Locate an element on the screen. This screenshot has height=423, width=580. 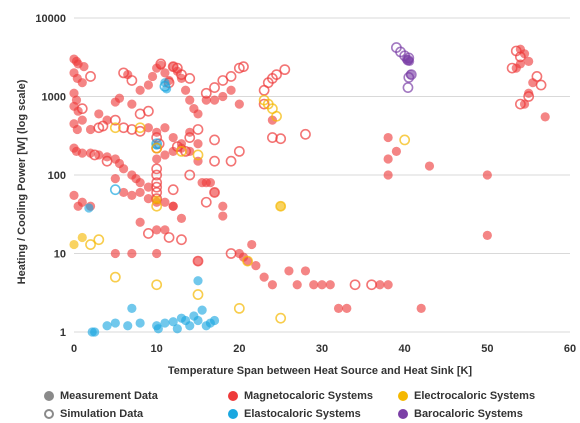
y-tick-label: 100 is located at coordinates (57, 176).